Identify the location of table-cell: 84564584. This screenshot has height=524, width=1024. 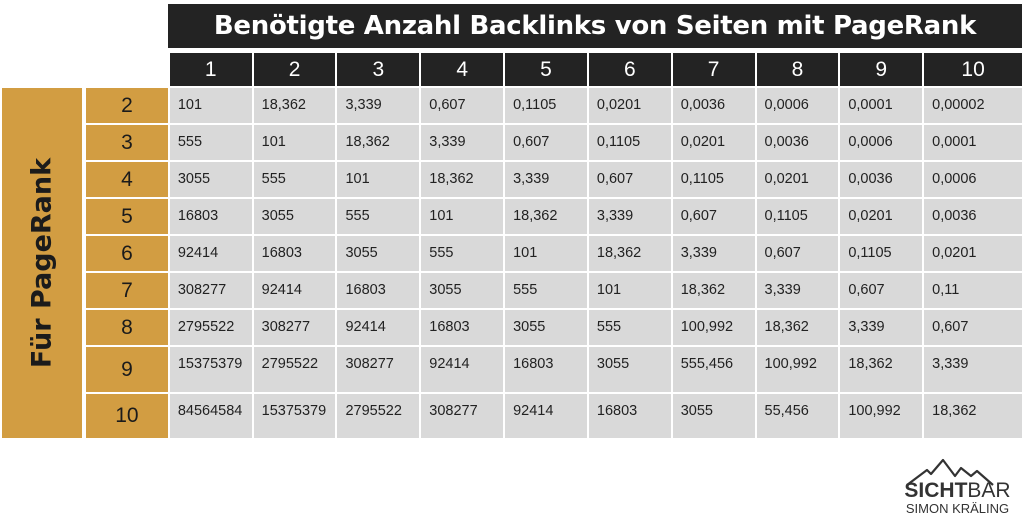
(210, 416).